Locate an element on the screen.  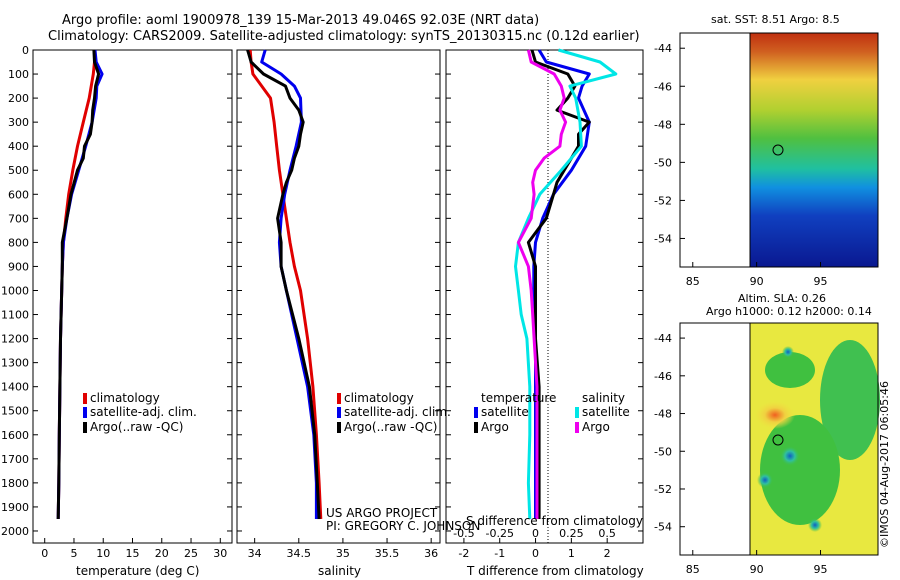
imos-credit: ©IMOS 04-Aug-2017 06:05:46 is located at coordinates (884, 464).